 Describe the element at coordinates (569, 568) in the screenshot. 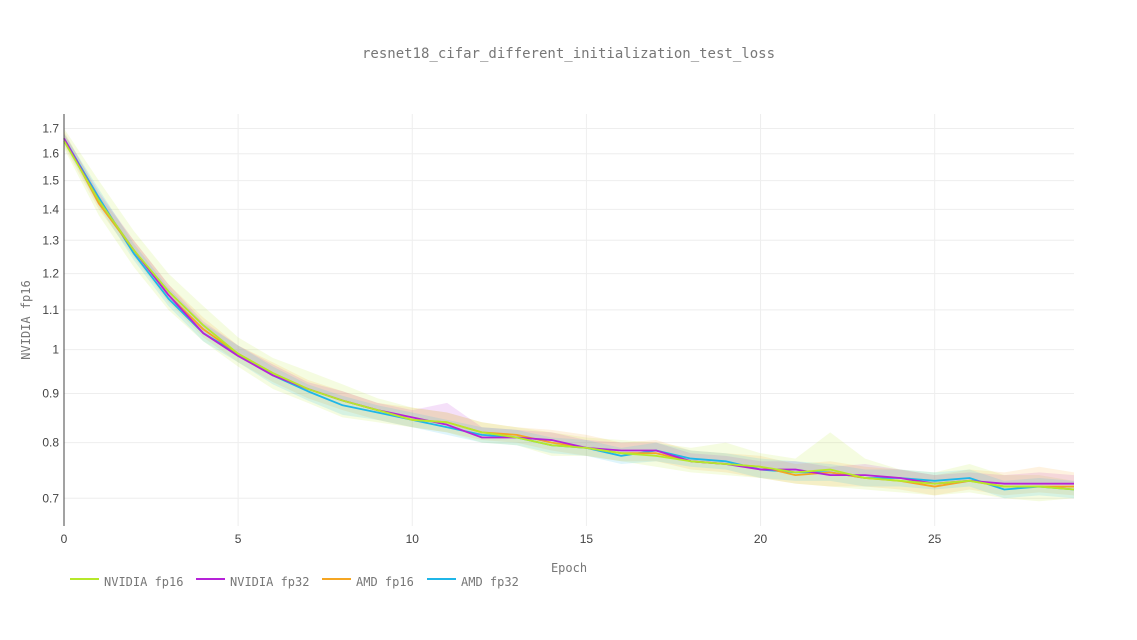

I see `x-axis-label: Epoch` at that location.